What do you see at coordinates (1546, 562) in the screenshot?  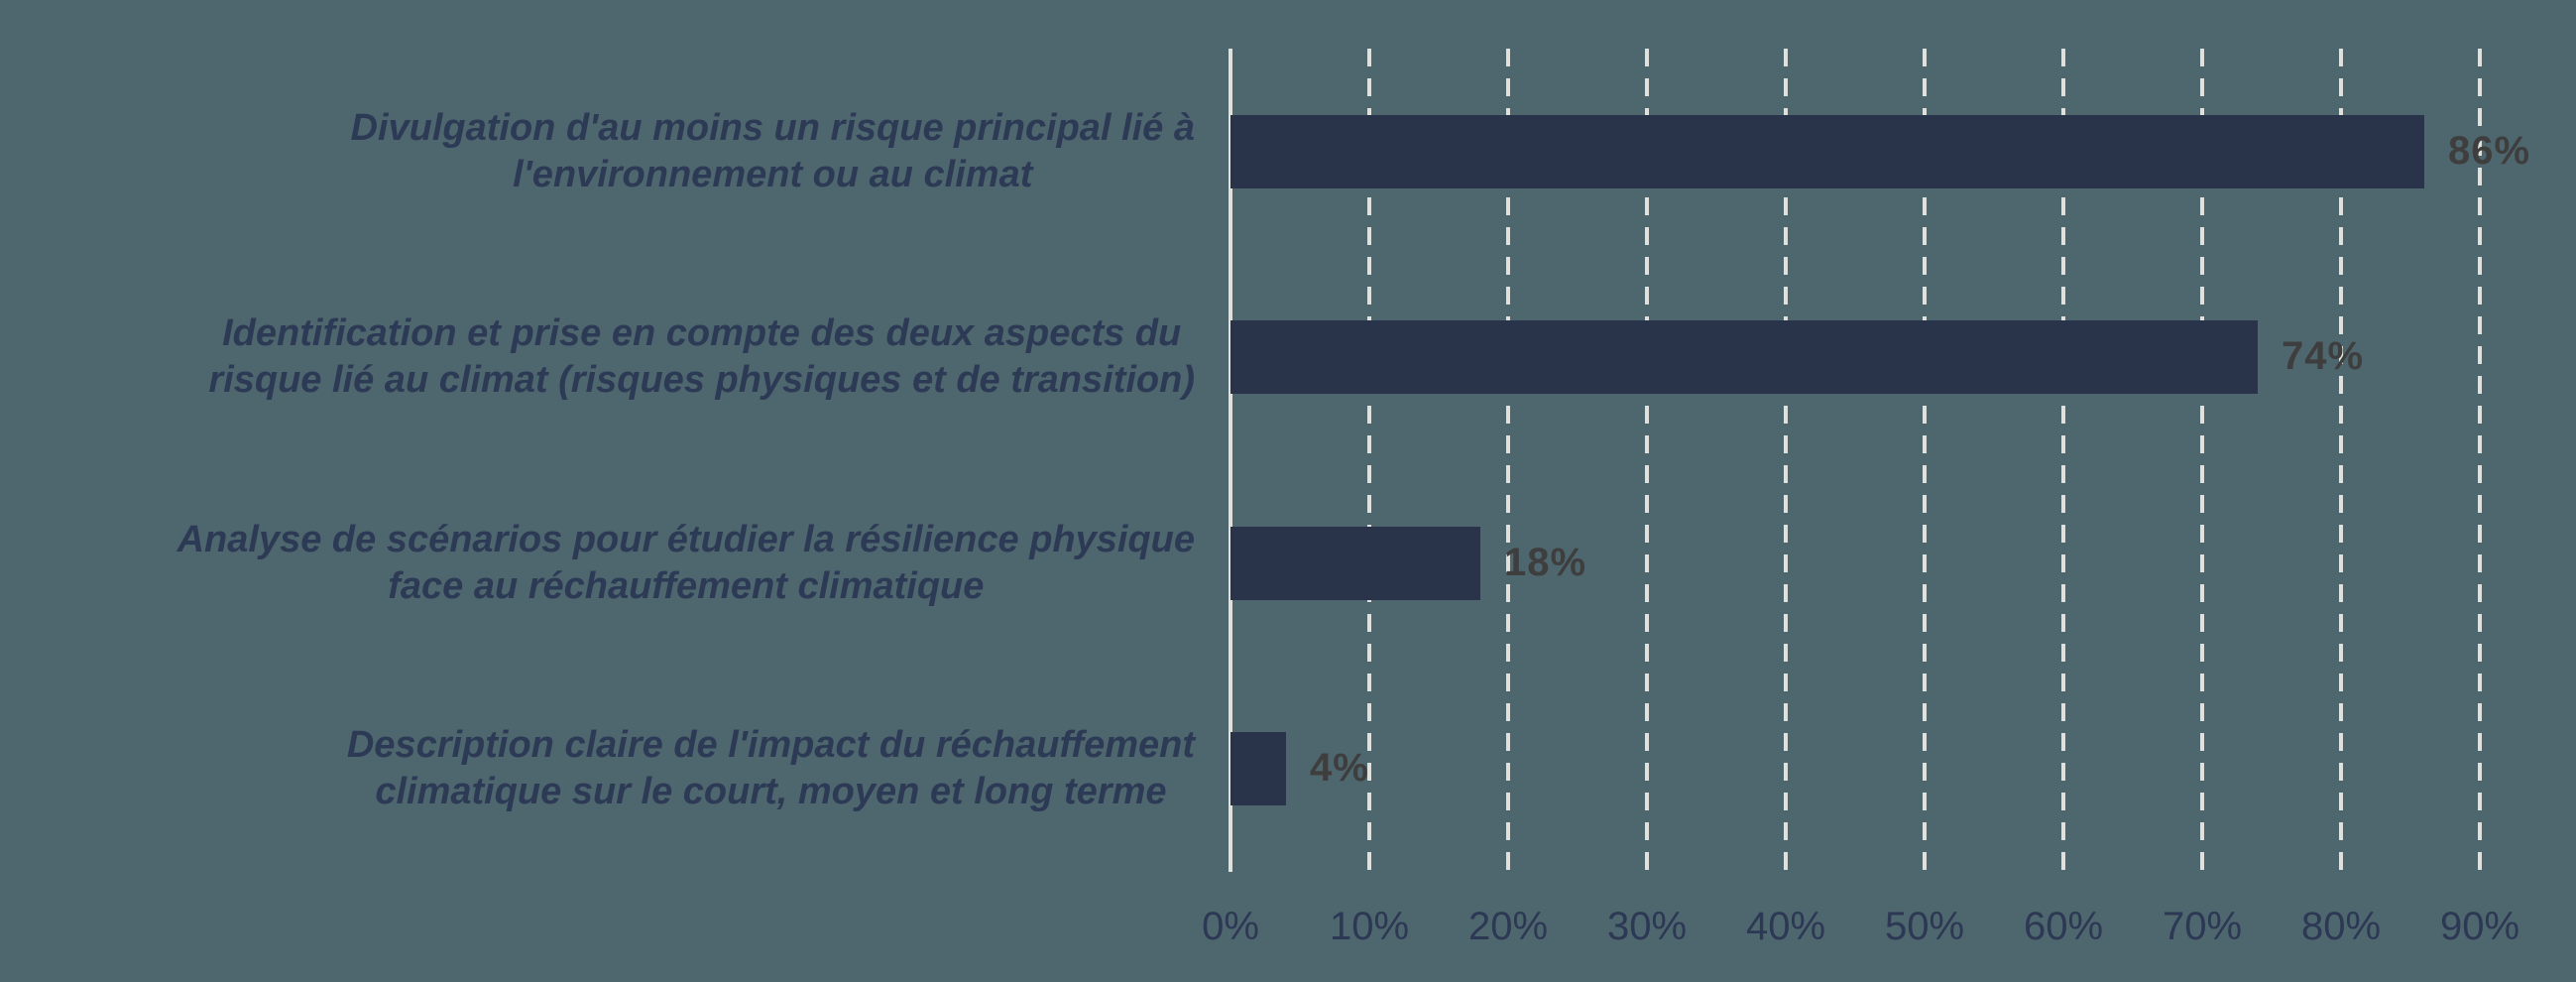 I see `value-label: 18%` at bounding box center [1546, 562].